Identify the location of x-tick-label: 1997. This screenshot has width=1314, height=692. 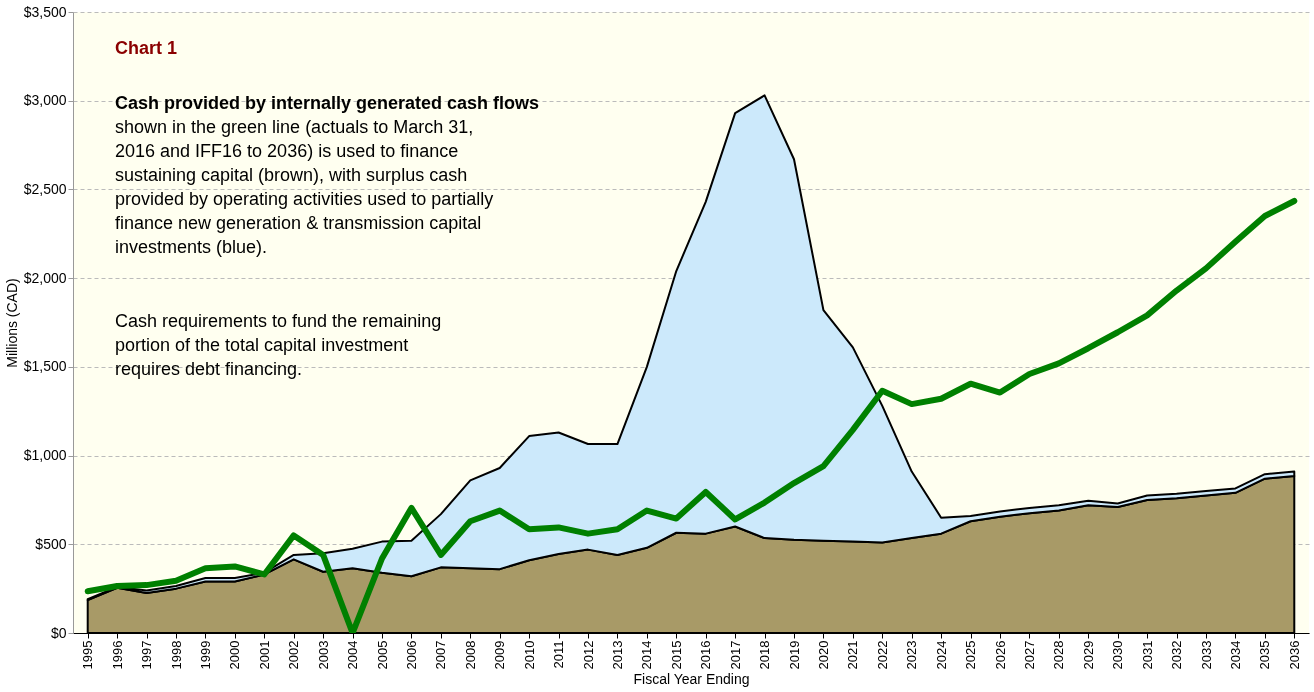
(147, 655).